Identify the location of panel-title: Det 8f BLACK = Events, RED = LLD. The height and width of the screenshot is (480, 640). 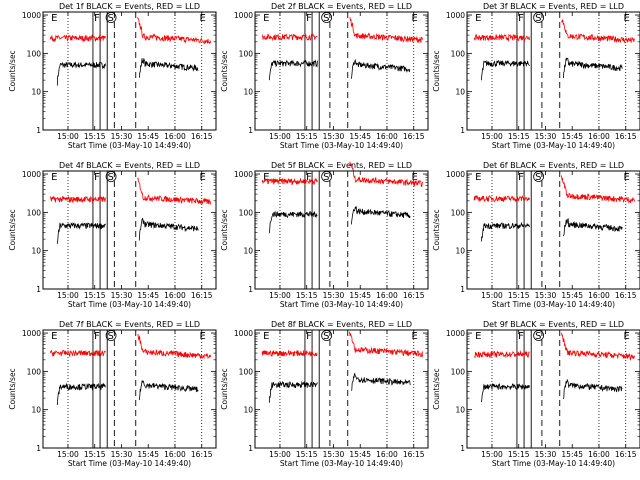
(341, 324).